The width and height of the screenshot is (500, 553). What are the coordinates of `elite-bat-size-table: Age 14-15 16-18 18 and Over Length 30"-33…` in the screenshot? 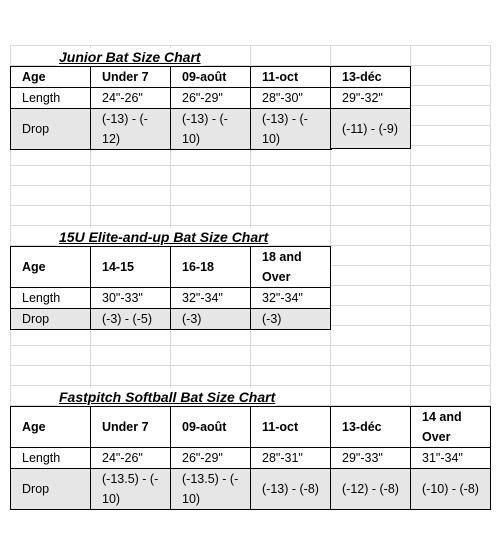 It's located at (170, 288).